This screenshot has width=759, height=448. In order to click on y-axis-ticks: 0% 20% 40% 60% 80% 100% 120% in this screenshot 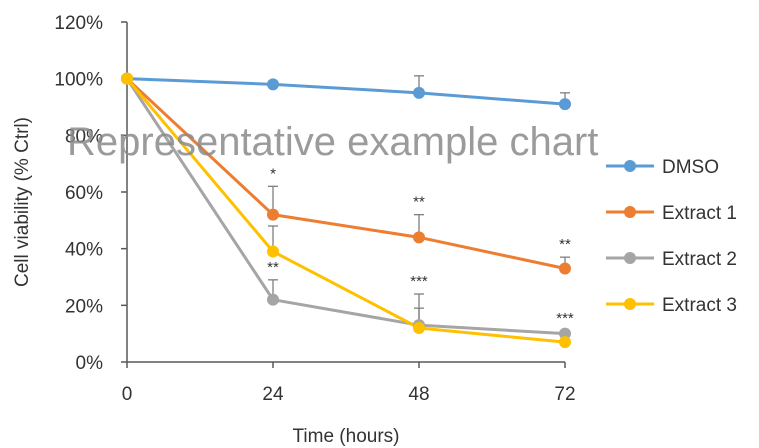, I will do `click(90, 193)`.